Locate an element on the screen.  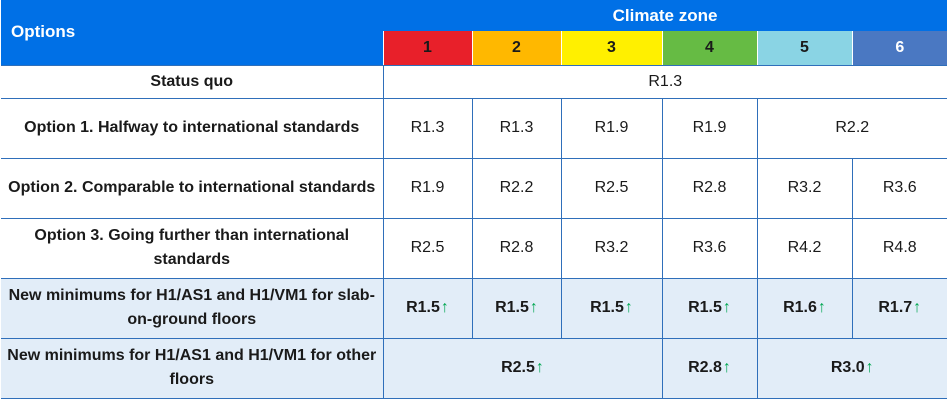
cell-value: R1.6↑ is located at coordinates (804, 308).